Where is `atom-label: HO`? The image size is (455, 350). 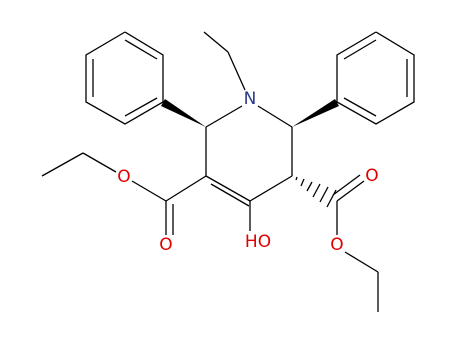 atom-label: HO is located at coordinates (258, 242).